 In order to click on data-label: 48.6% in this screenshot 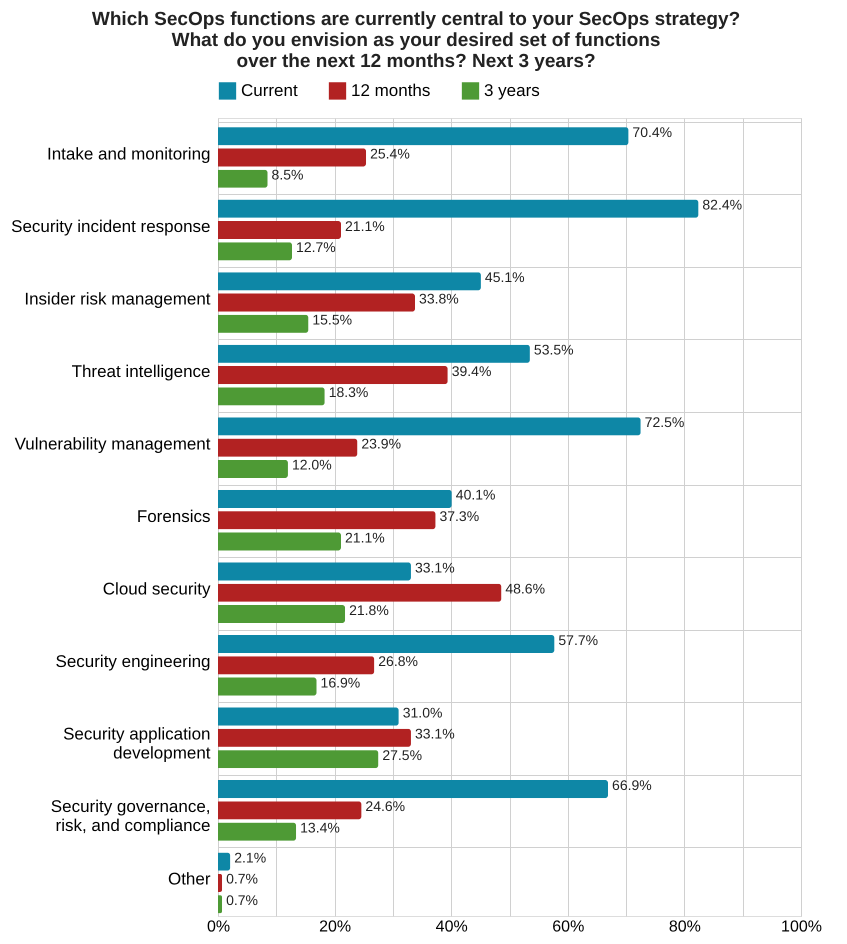, I will do `click(525, 588)`.